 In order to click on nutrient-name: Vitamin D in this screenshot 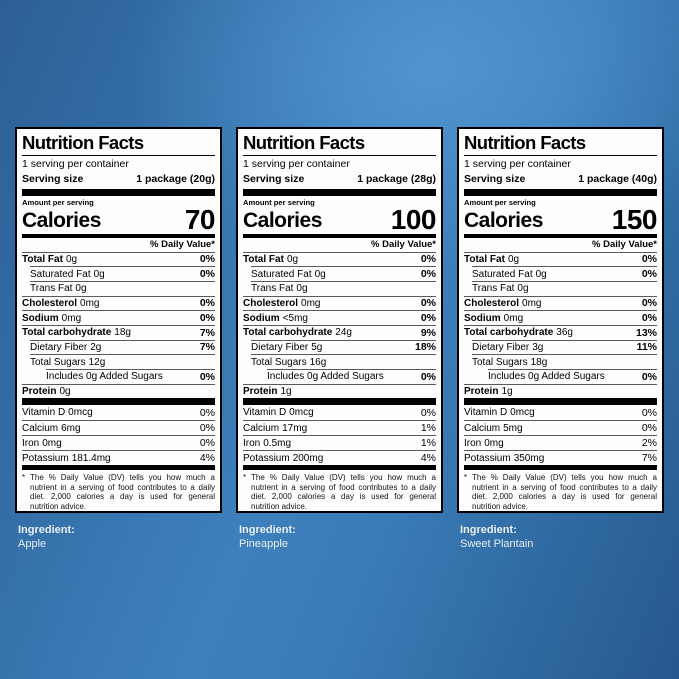, I will do `click(265, 413)`.